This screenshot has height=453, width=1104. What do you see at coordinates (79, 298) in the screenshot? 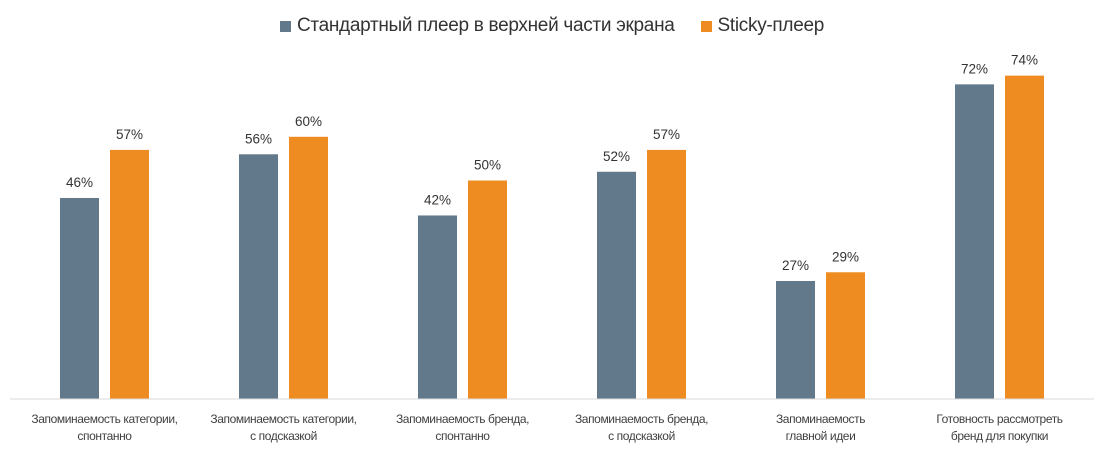
I see `bar-series1-cat1` at bounding box center [79, 298].